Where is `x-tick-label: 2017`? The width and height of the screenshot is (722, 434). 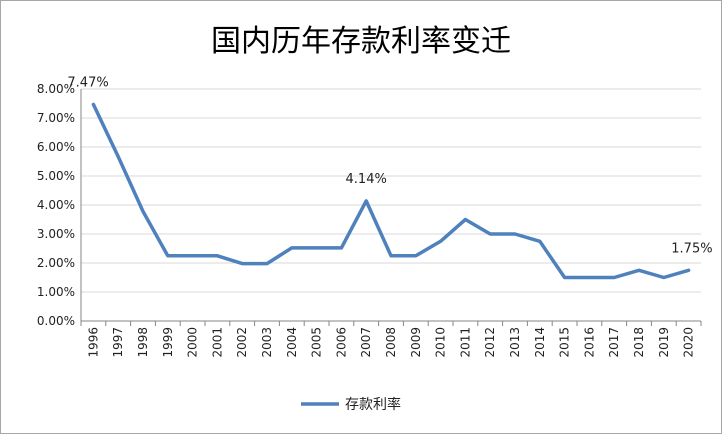
x-tick-label: 2017 is located at coordinates (614, 342).